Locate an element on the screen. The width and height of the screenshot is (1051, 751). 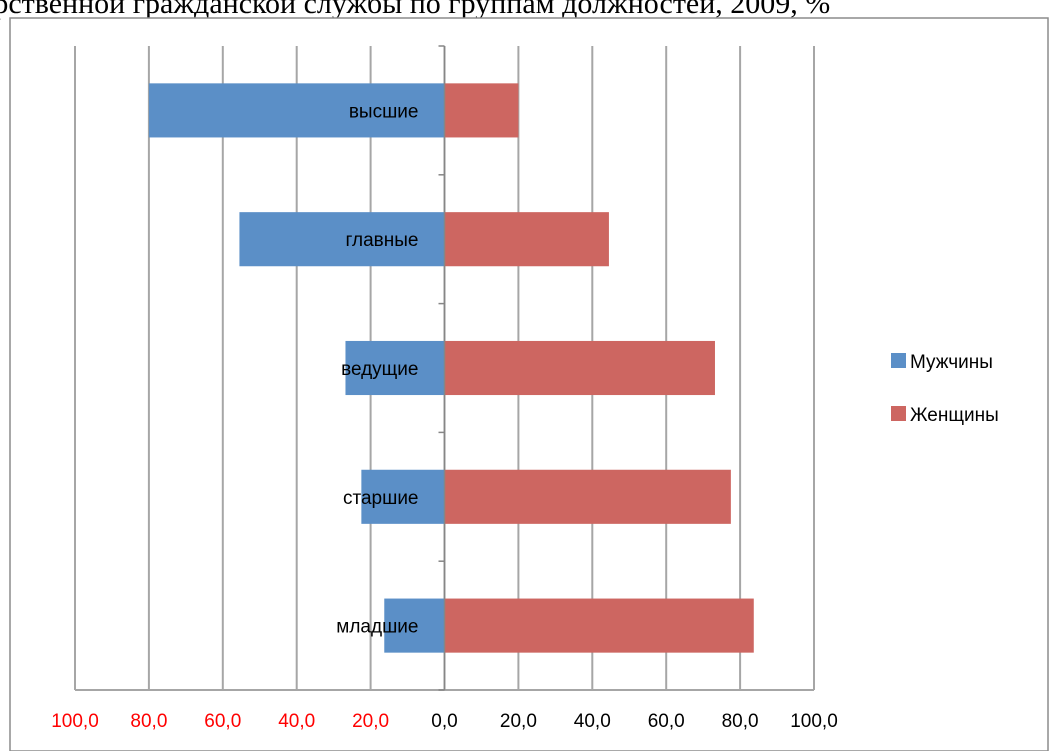
legend: Мужчины Женщины is located at coordinates (945, 389).